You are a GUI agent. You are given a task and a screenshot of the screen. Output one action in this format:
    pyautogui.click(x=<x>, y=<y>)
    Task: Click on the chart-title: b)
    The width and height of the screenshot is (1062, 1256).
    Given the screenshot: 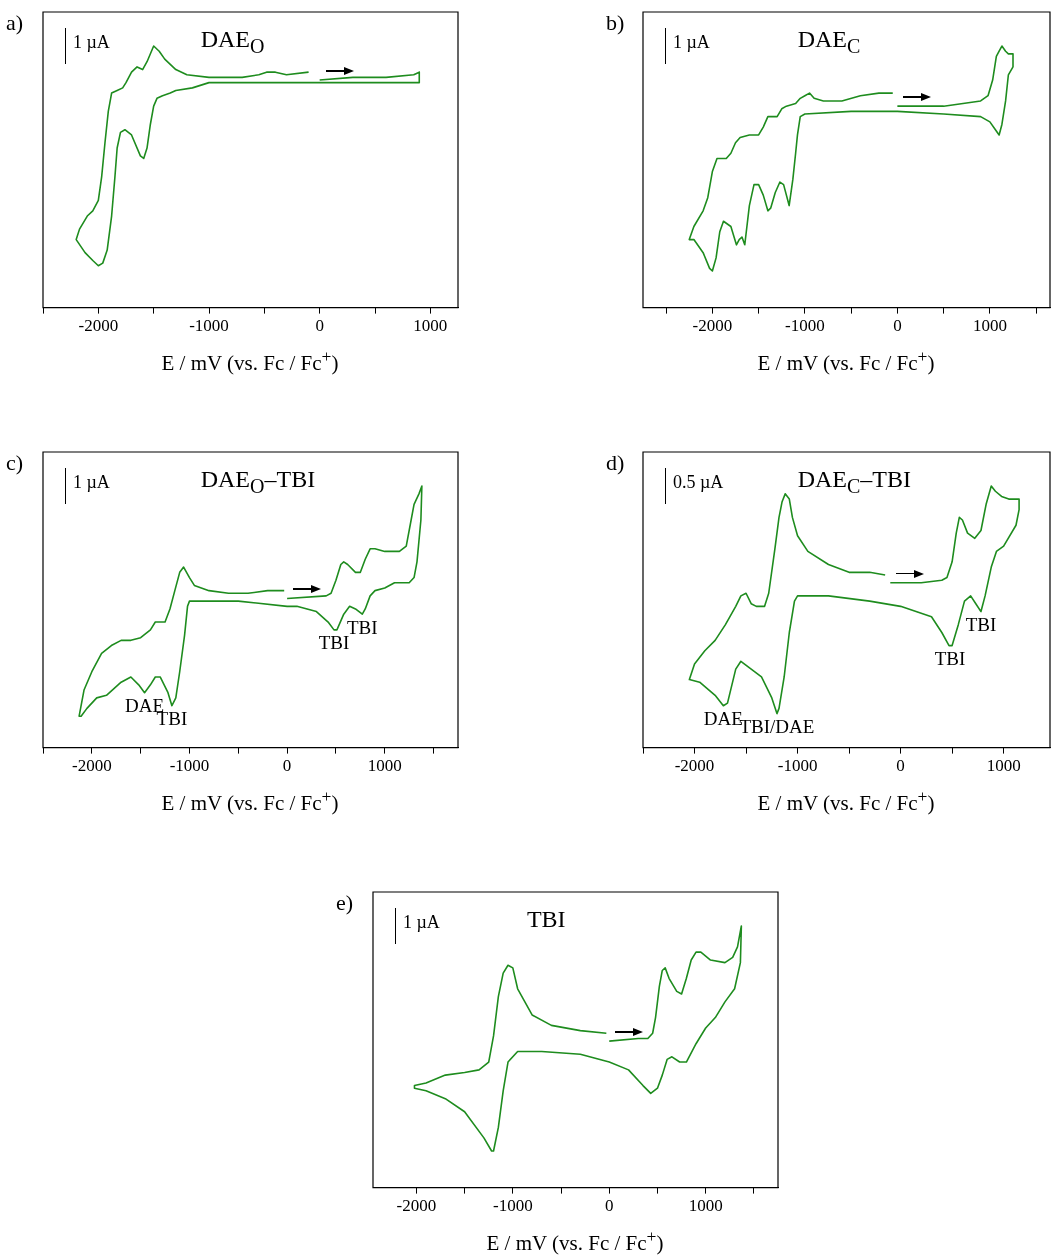 What is the action you would take?
    pyautogui.click(x=615, y=23)
    